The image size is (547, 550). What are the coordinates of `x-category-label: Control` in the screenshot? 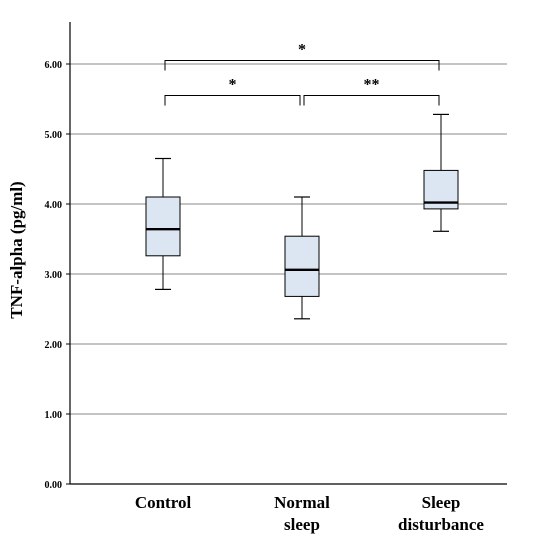 It's located at (163, 502).